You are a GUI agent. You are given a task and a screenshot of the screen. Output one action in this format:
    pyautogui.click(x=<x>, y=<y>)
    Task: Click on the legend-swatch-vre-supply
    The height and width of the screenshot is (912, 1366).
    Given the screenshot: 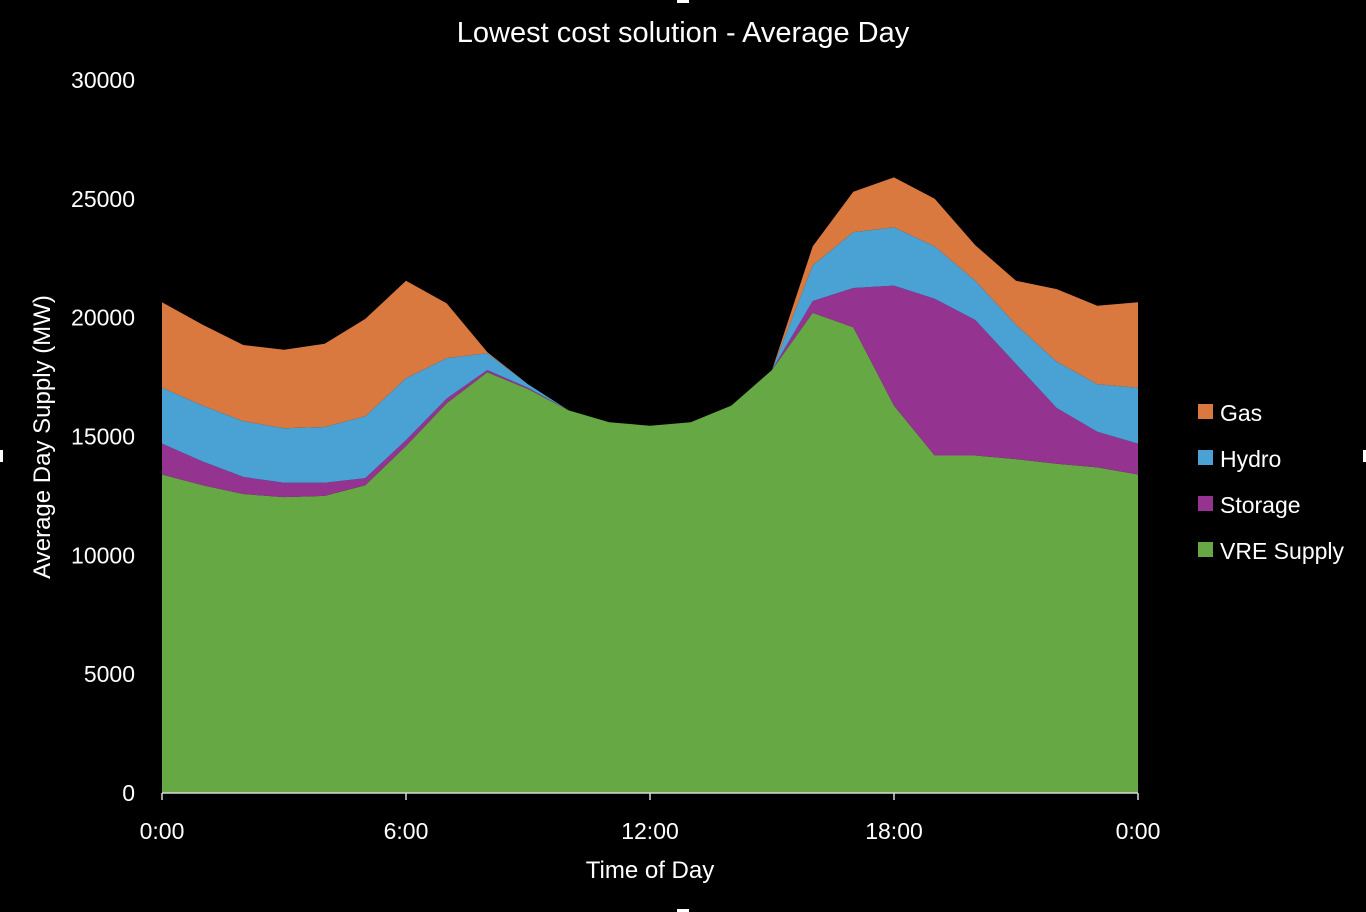 What is the action you would take?
    pyautogui.click(x=1205, y=549)
    